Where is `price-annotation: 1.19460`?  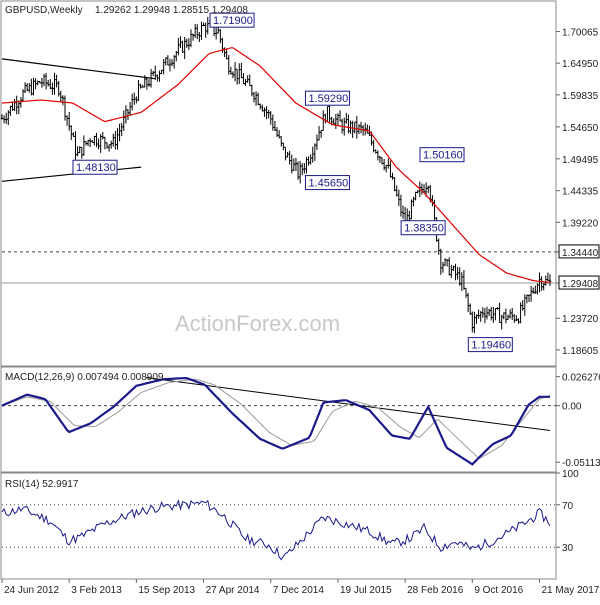 price-annotation: 1.19460 is located at coordinates (490, 345).